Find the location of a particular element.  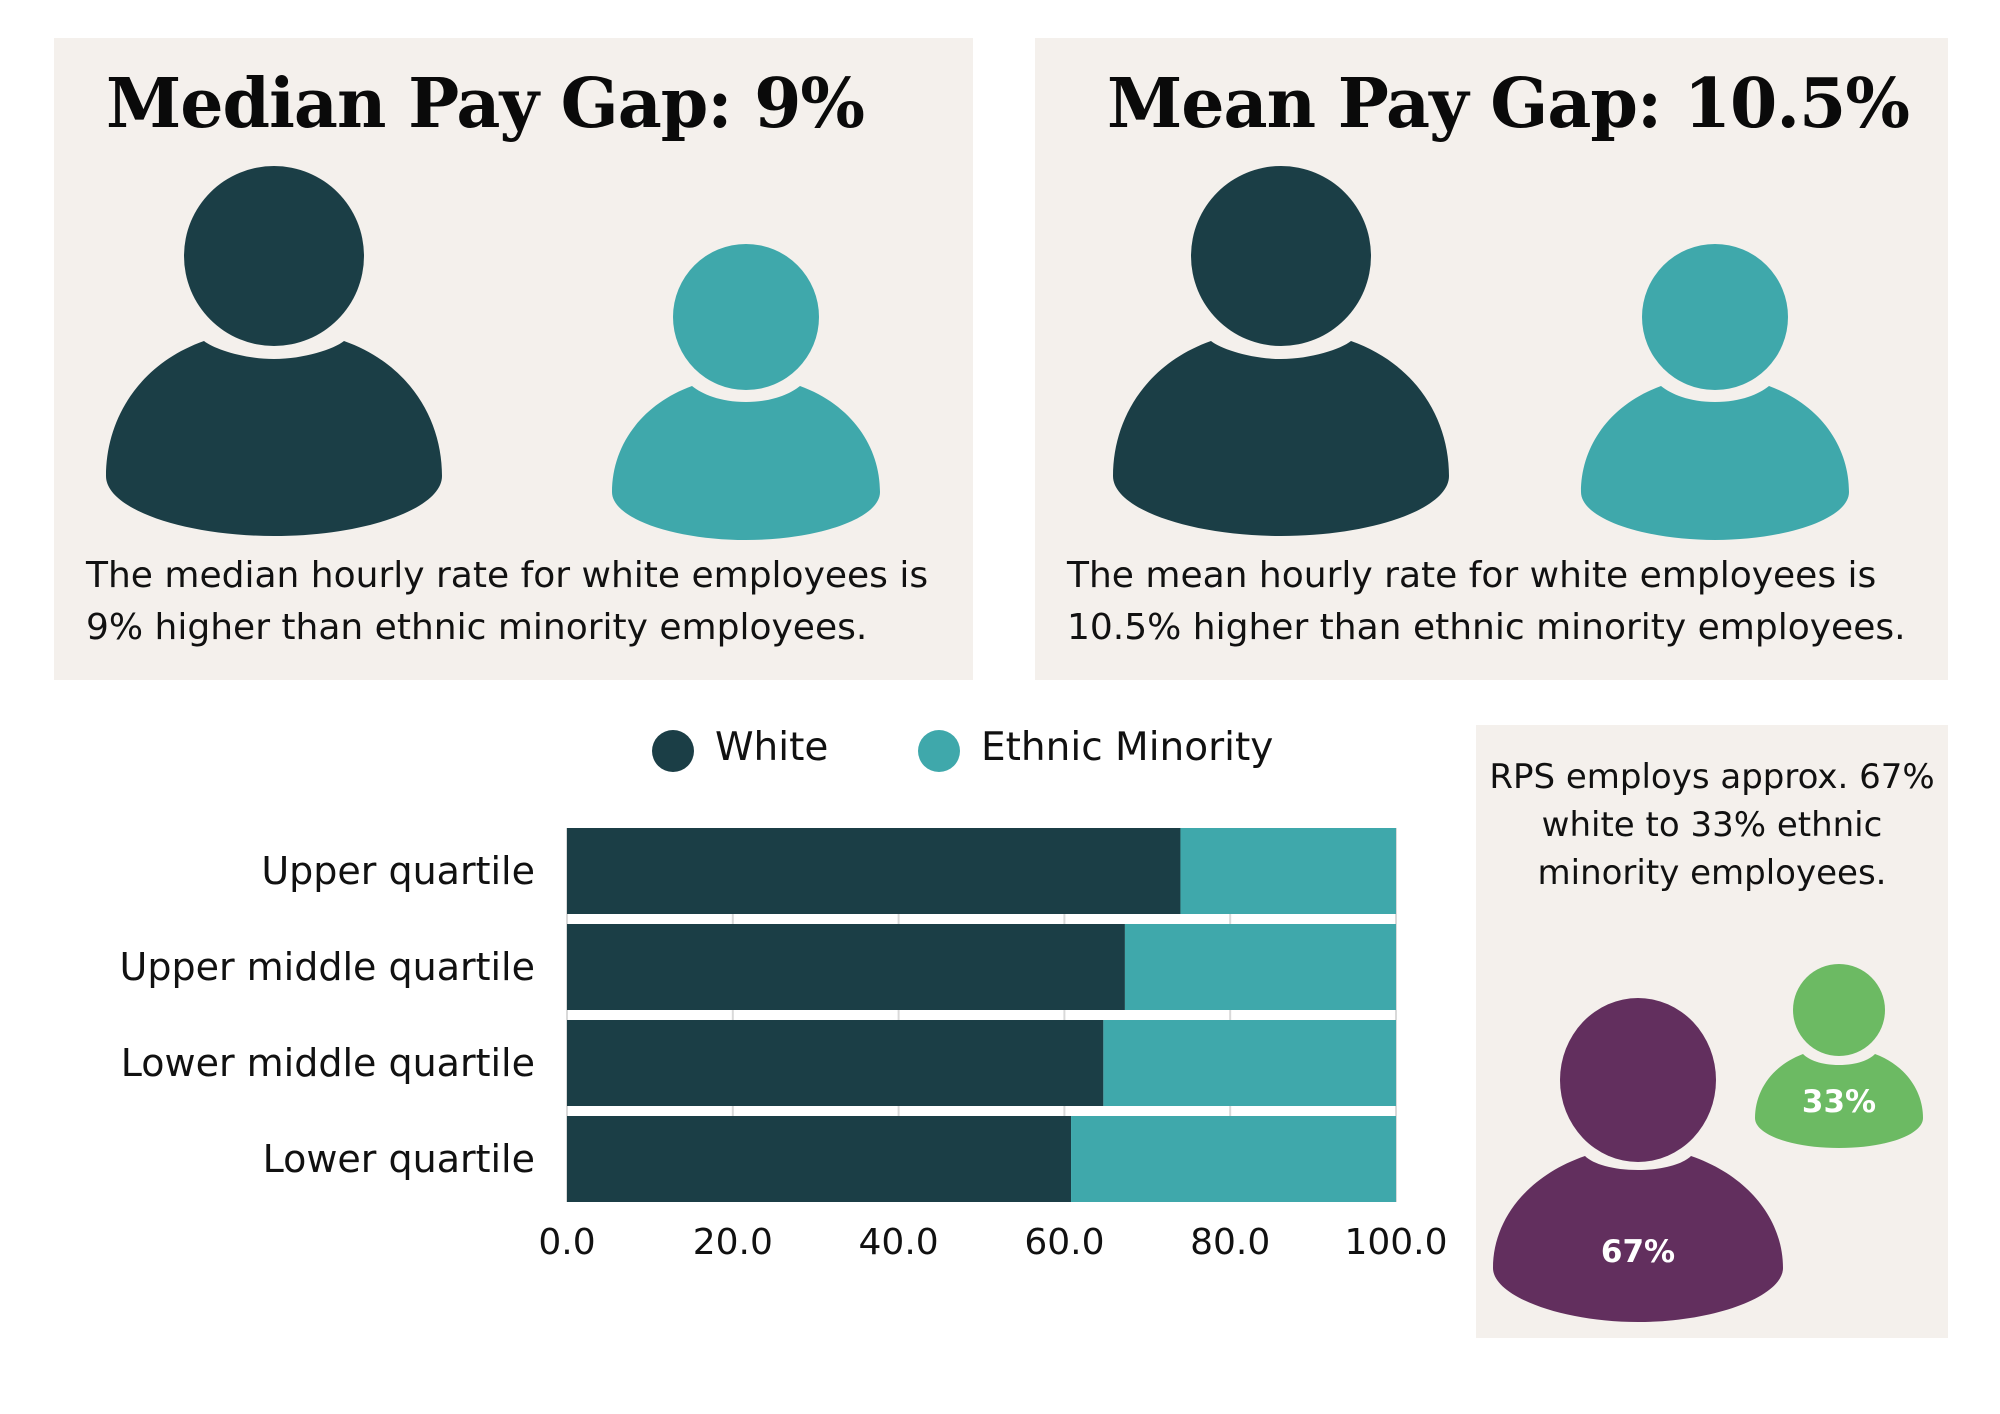

rps-white-person-icon: 67% is located at coordinates (1638, 1160).